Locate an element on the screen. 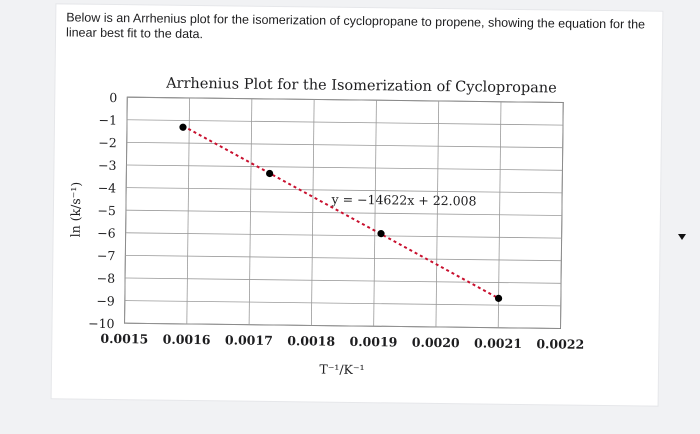 Image resolution: width=700 pixels, height=434 pixels. y-tick-label: −9 is located at coordinates (105, 300).